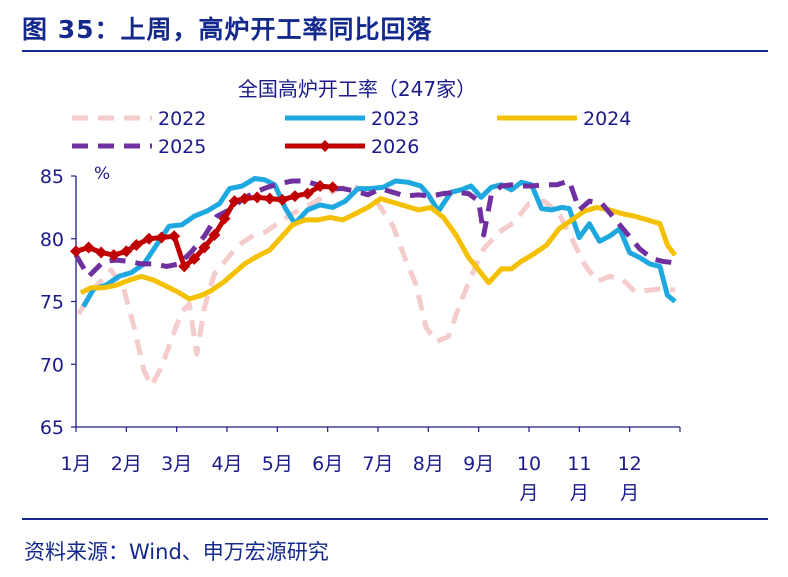 This screenshot has height=577, width=788. I want to click on legend-label-2023: 2023, so click(395, 119).